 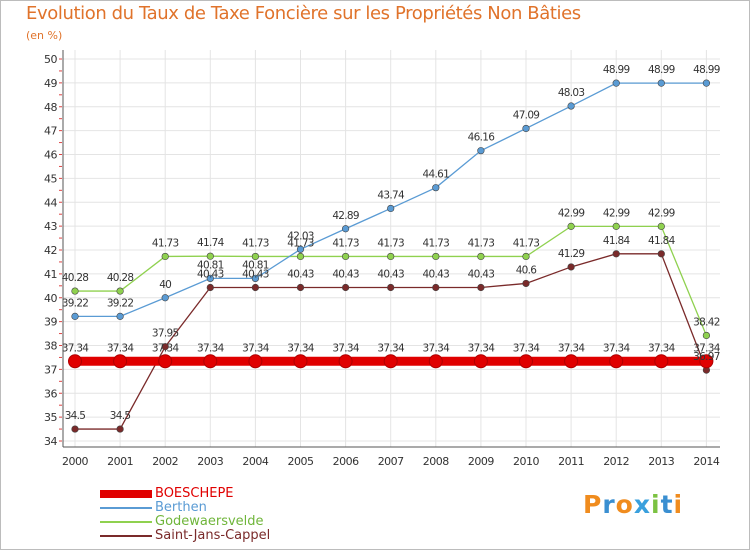 What do you see at coordinates (571, 461) in the screenshot?
I see `x-tick-label: 2011` at bounding box center [571, 461].